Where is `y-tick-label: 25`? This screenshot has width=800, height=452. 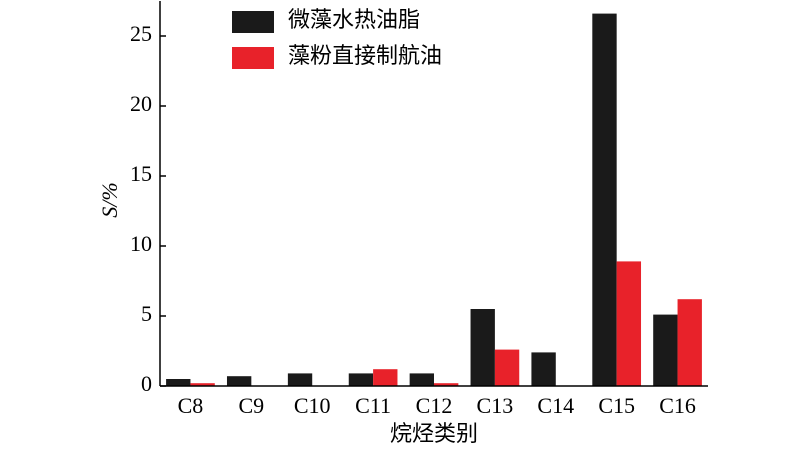 y-tick-label: 25 is located at coordinates (141, 33).